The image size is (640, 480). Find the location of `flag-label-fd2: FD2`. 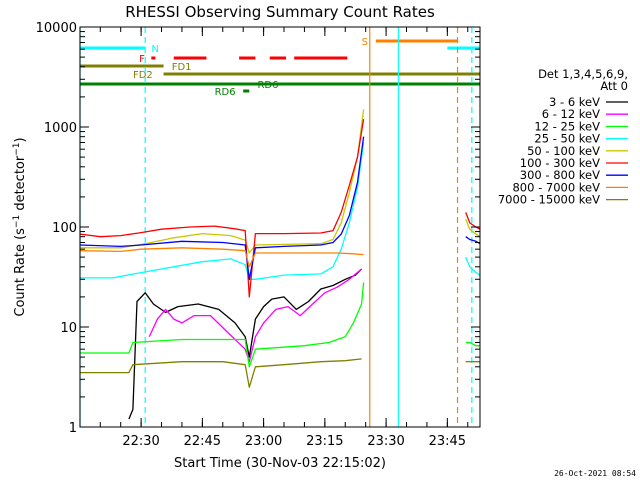

flag-label-fd2: FD2 is located at coordinates (143, 75).